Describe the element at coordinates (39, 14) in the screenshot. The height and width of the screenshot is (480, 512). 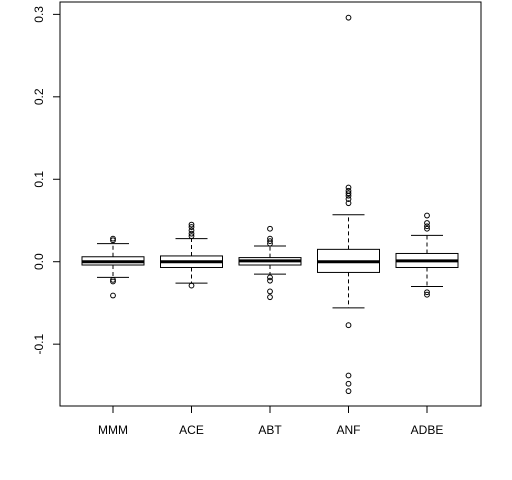
I see `y-tick-label: 0.3` at that location.